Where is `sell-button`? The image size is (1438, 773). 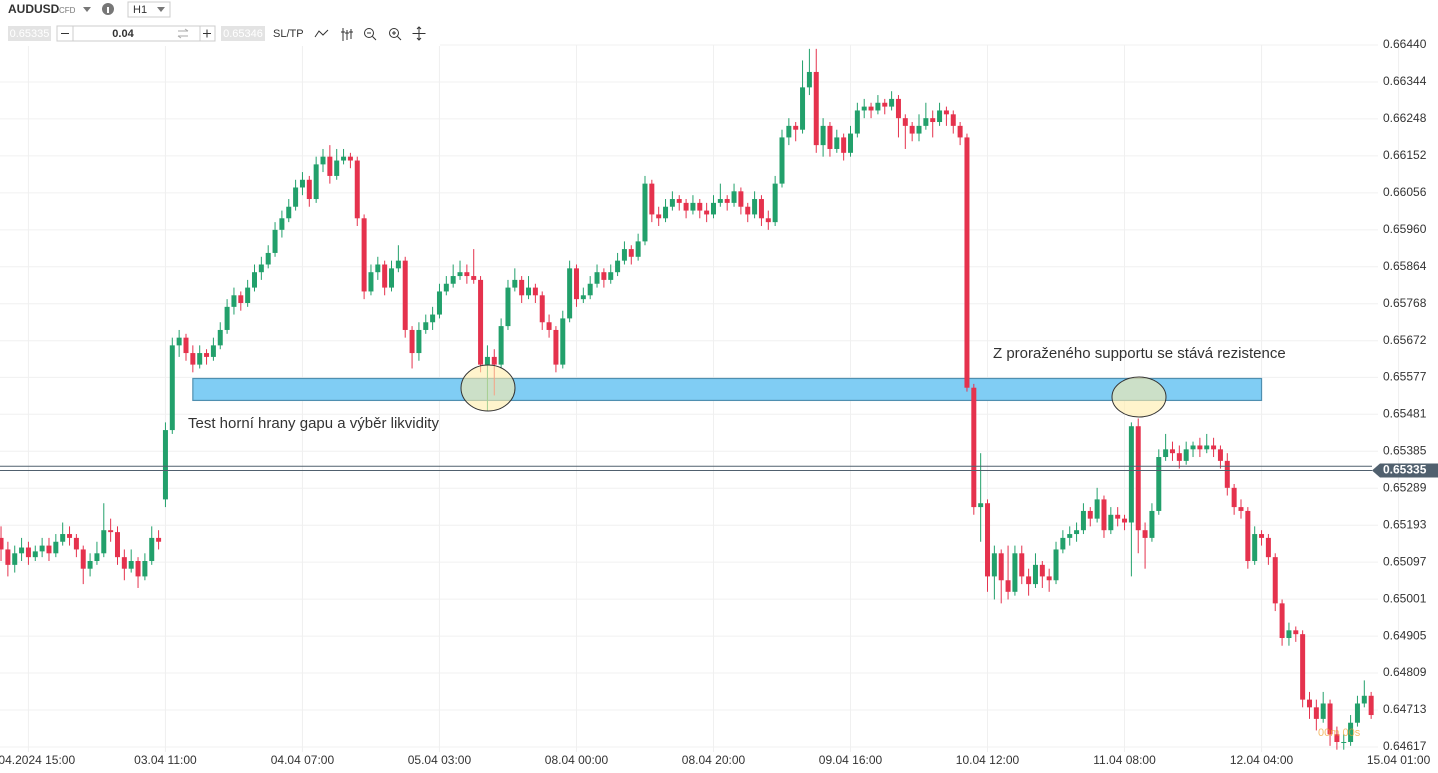 sell-button is located at coordinates (29, 33).